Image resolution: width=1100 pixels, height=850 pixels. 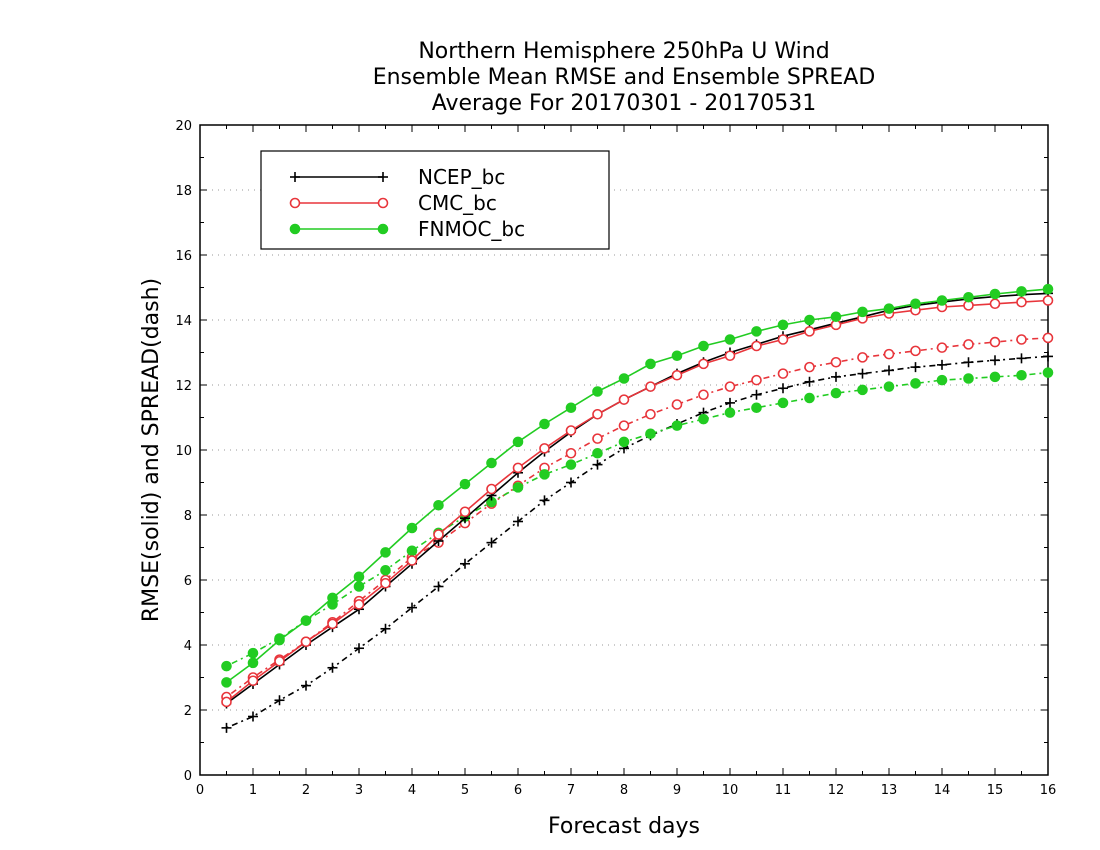 I want to click on y-tick-label: 4, so click(x=188, y=646).